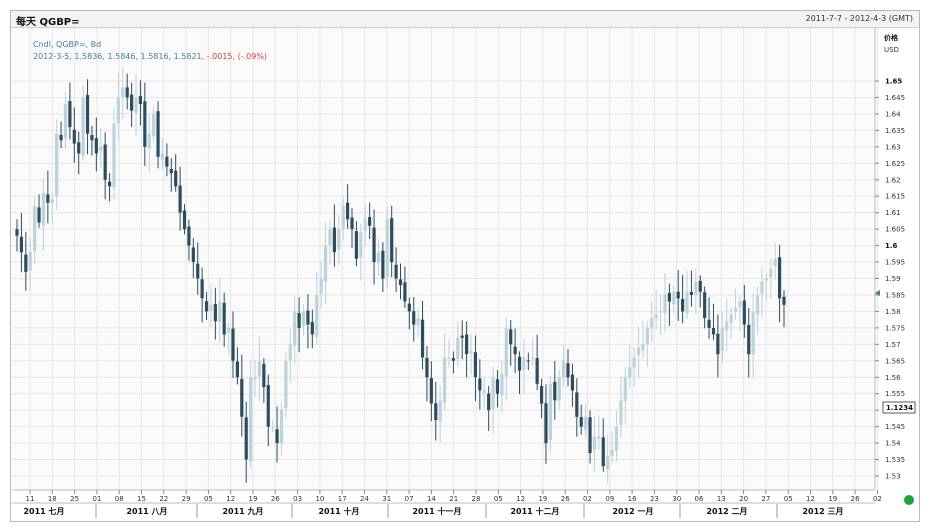 The height and width of the screenshot is (527, 925). Describe the element at coordinates (409, 499) in the screenshot. I see `x-tick-label: 07` at that location.